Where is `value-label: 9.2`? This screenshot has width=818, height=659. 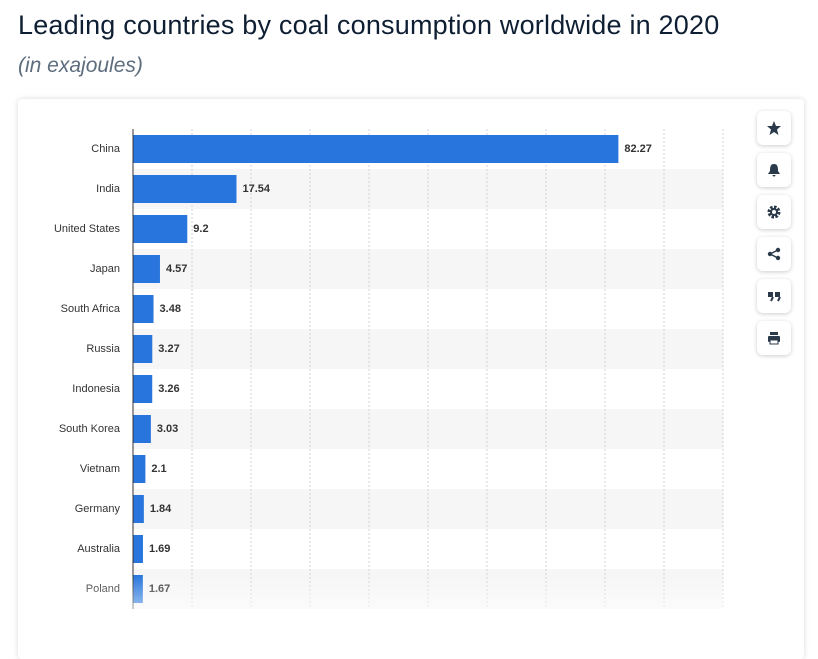 value-label: 9.2 is located at coordinates (200, 229).